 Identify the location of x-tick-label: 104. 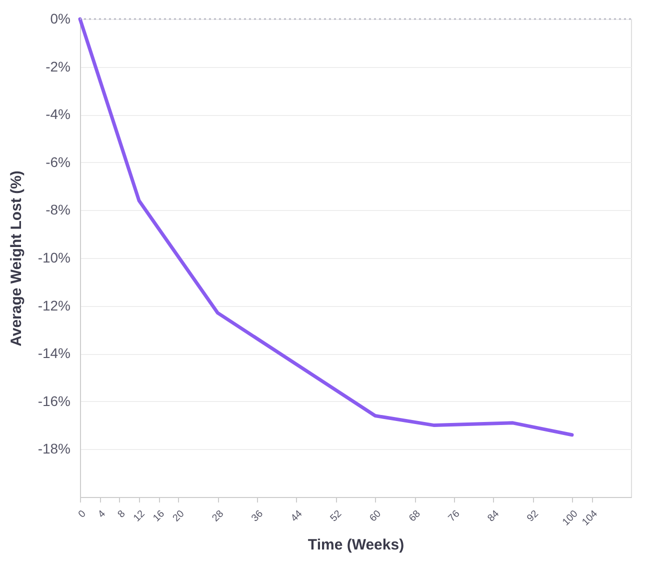
(590, 518).